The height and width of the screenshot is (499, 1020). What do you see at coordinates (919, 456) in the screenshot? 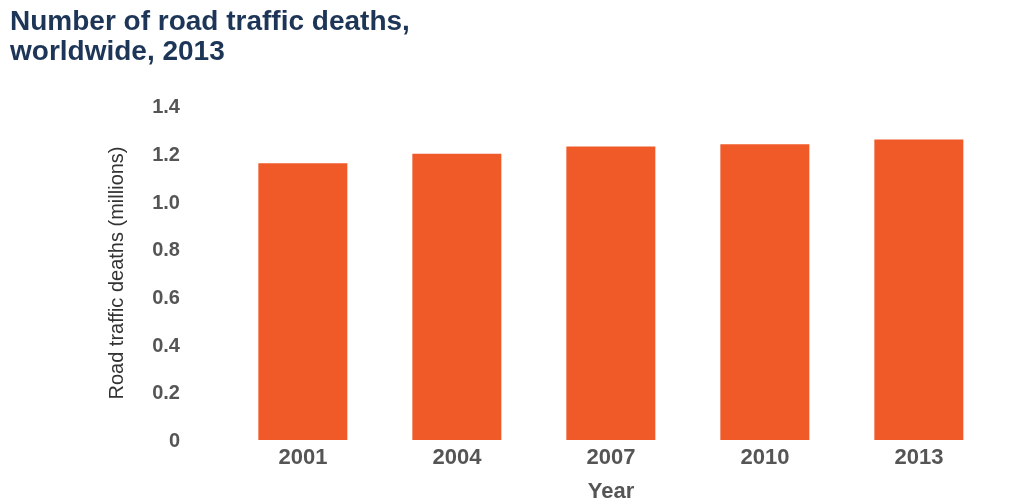
I see `x-tick-label: 2013` at bounding box center [919, 456].